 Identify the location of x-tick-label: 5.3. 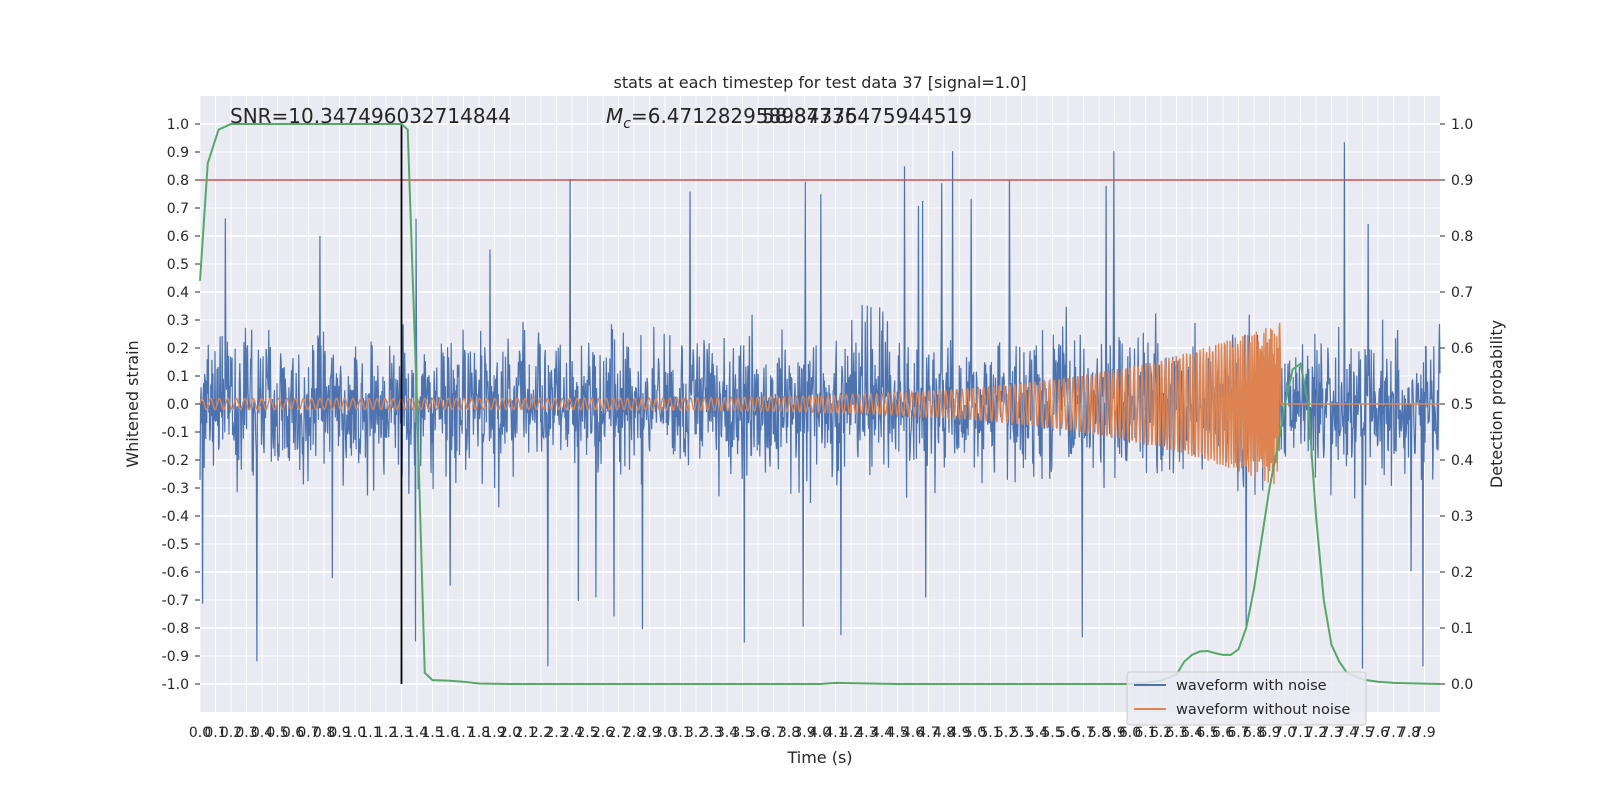
(1021, 733).